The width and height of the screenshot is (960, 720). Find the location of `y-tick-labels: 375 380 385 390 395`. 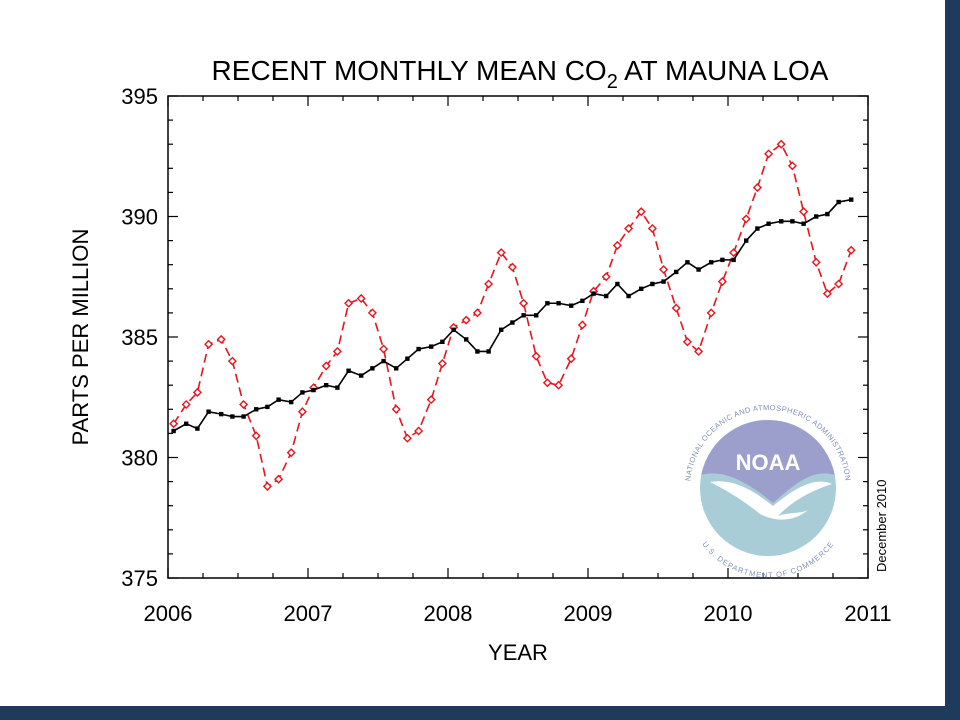

y-tick-labels: 375 380 385 390 395 is located at coordinates (139, 337).